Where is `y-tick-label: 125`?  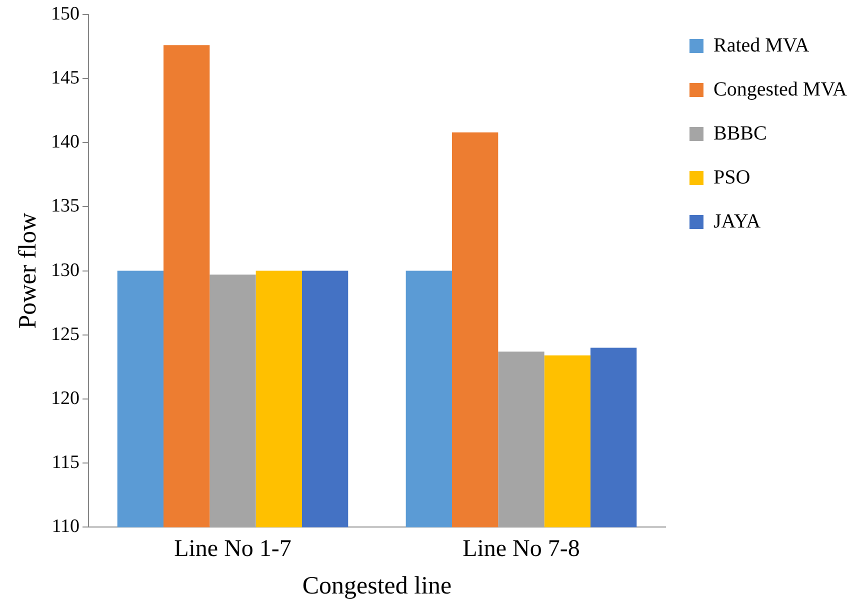 y-tick-label: 125 is located at coordinates (65, 334).